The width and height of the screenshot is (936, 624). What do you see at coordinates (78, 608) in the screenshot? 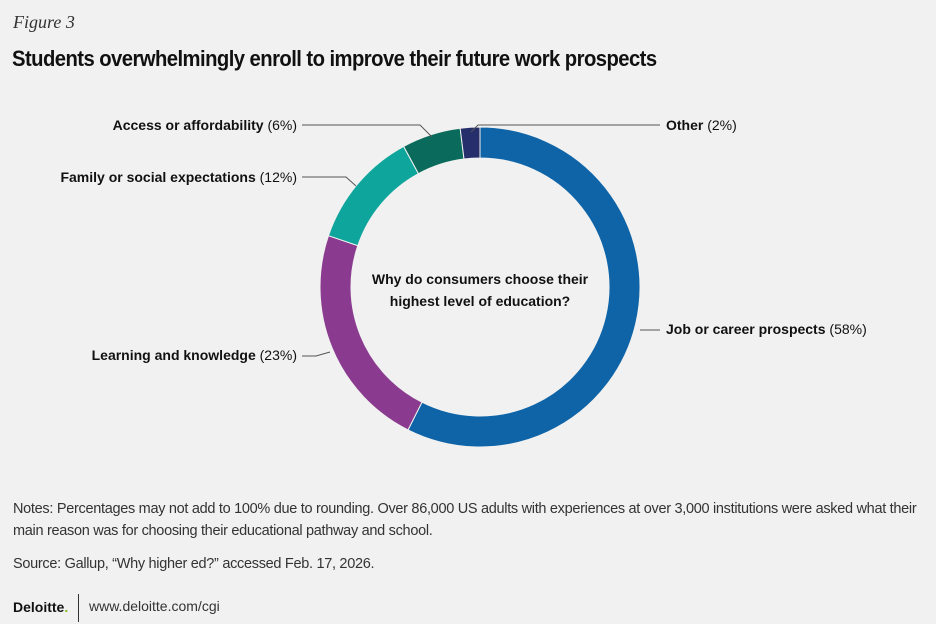
I see `divider` at bounding box center [78, 608].